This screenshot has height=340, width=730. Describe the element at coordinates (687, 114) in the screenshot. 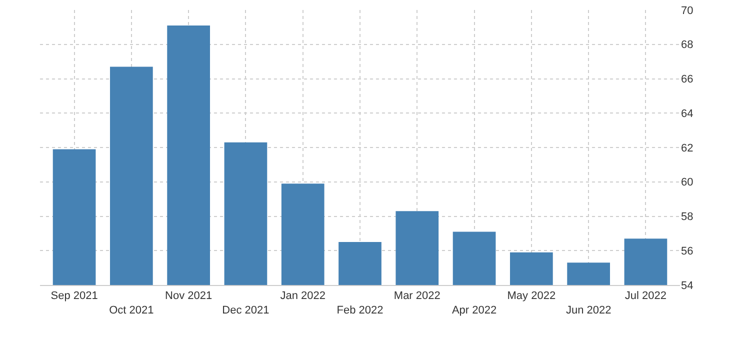

I see `y-tick-label: 64` at that location.